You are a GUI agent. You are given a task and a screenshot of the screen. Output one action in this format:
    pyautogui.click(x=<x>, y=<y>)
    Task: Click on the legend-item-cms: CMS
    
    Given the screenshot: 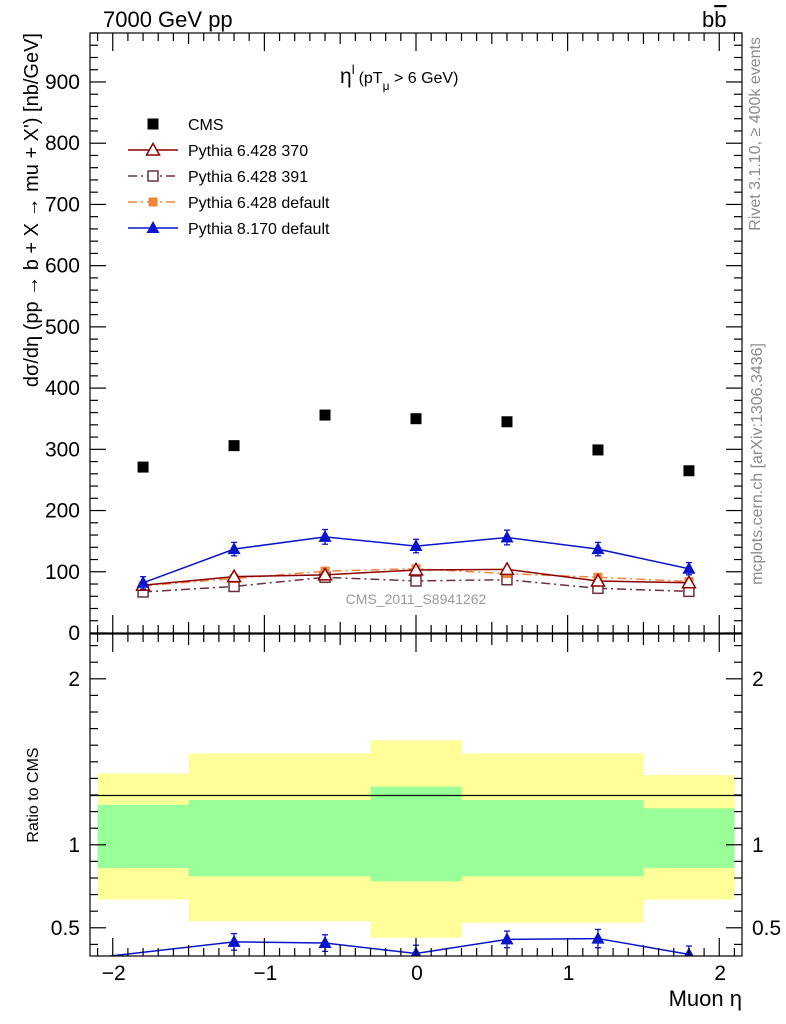 What is the action you would take?
    pyautogui.click(x=185, y=125)
    